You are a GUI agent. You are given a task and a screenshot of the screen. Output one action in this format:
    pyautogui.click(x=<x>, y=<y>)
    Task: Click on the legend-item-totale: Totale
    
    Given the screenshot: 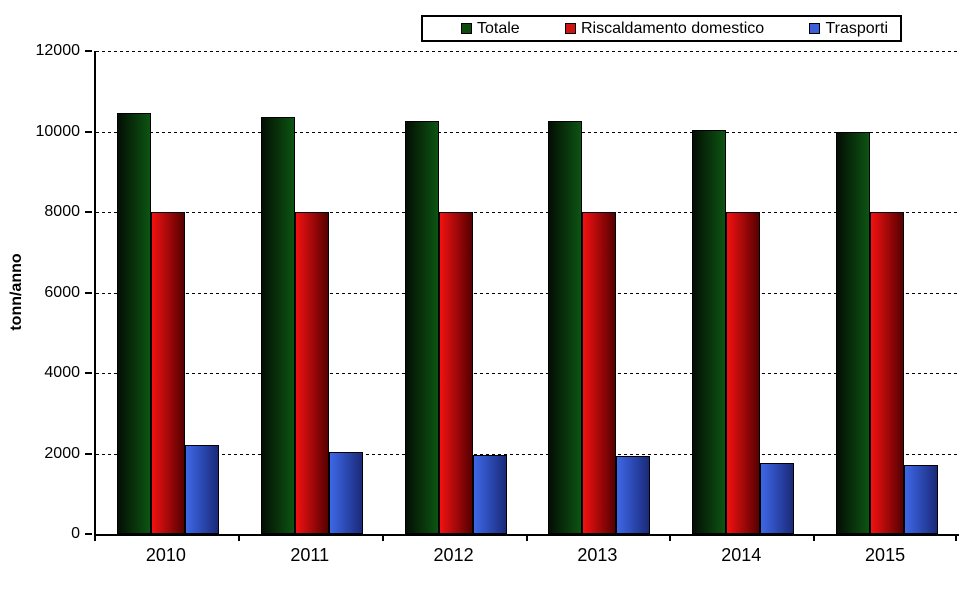 What is the action you would take?
    pyautogui.click(x=490, y=29)
    